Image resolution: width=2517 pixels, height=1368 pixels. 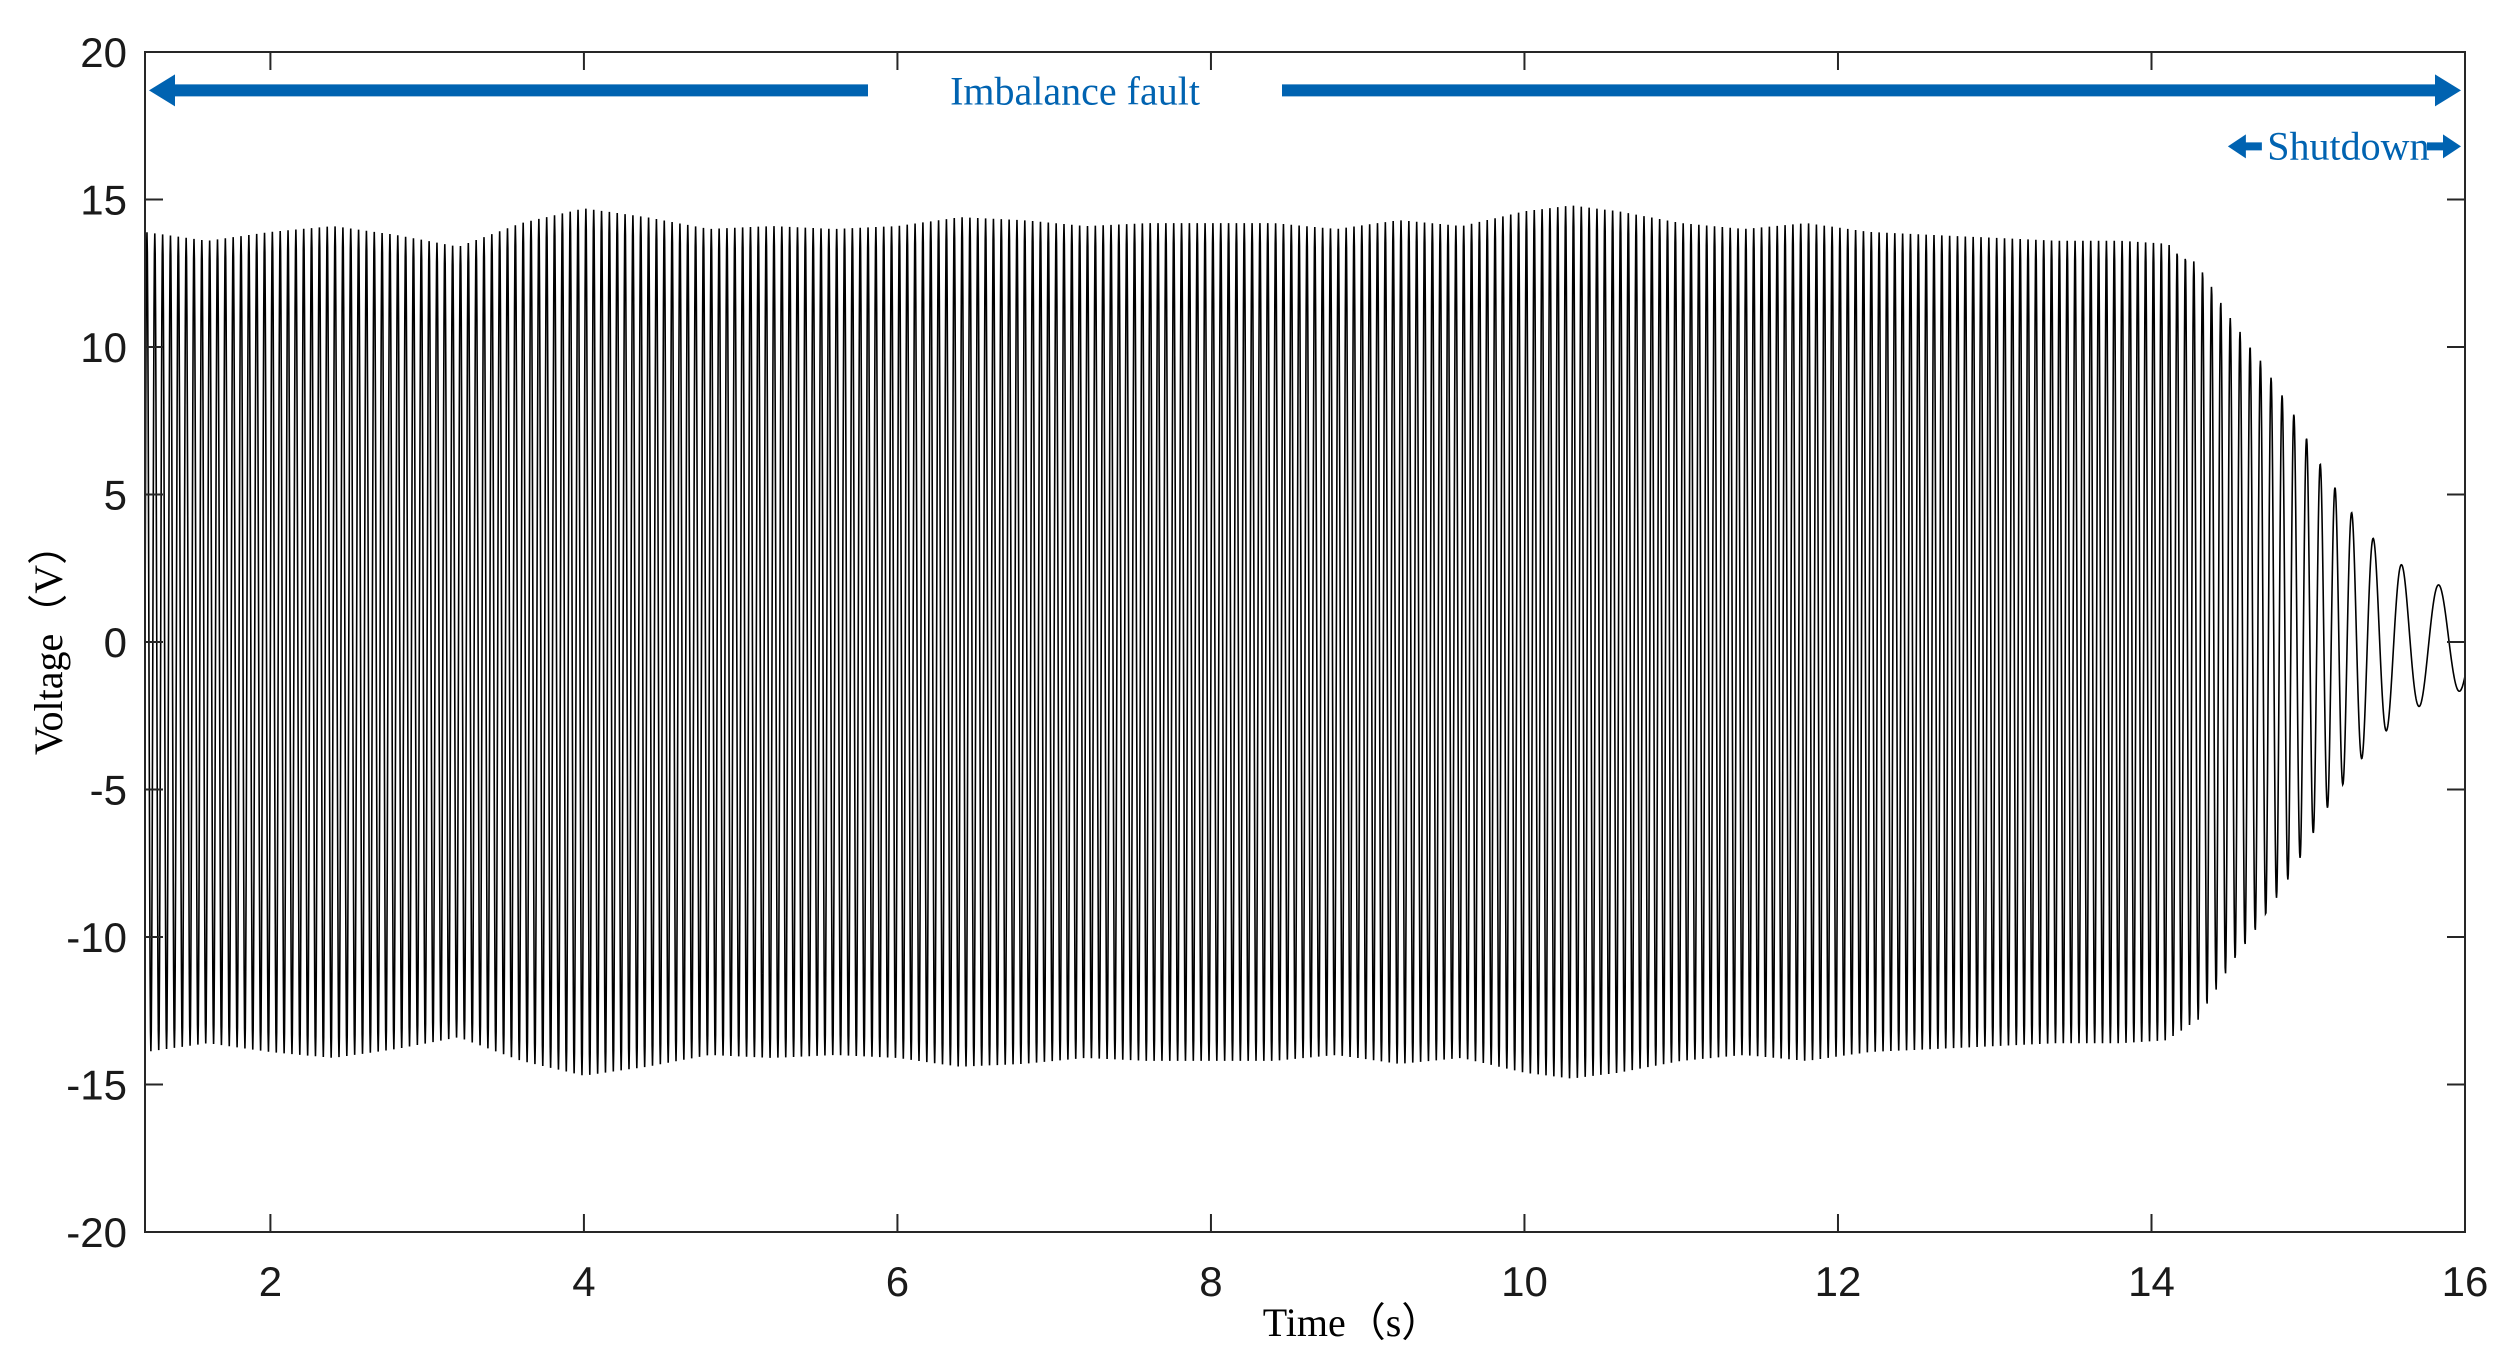 What do you see at coordinates (103, 52) in the screenshot?
I see `y-tick-label: 20` at bounding box center [103, 52].